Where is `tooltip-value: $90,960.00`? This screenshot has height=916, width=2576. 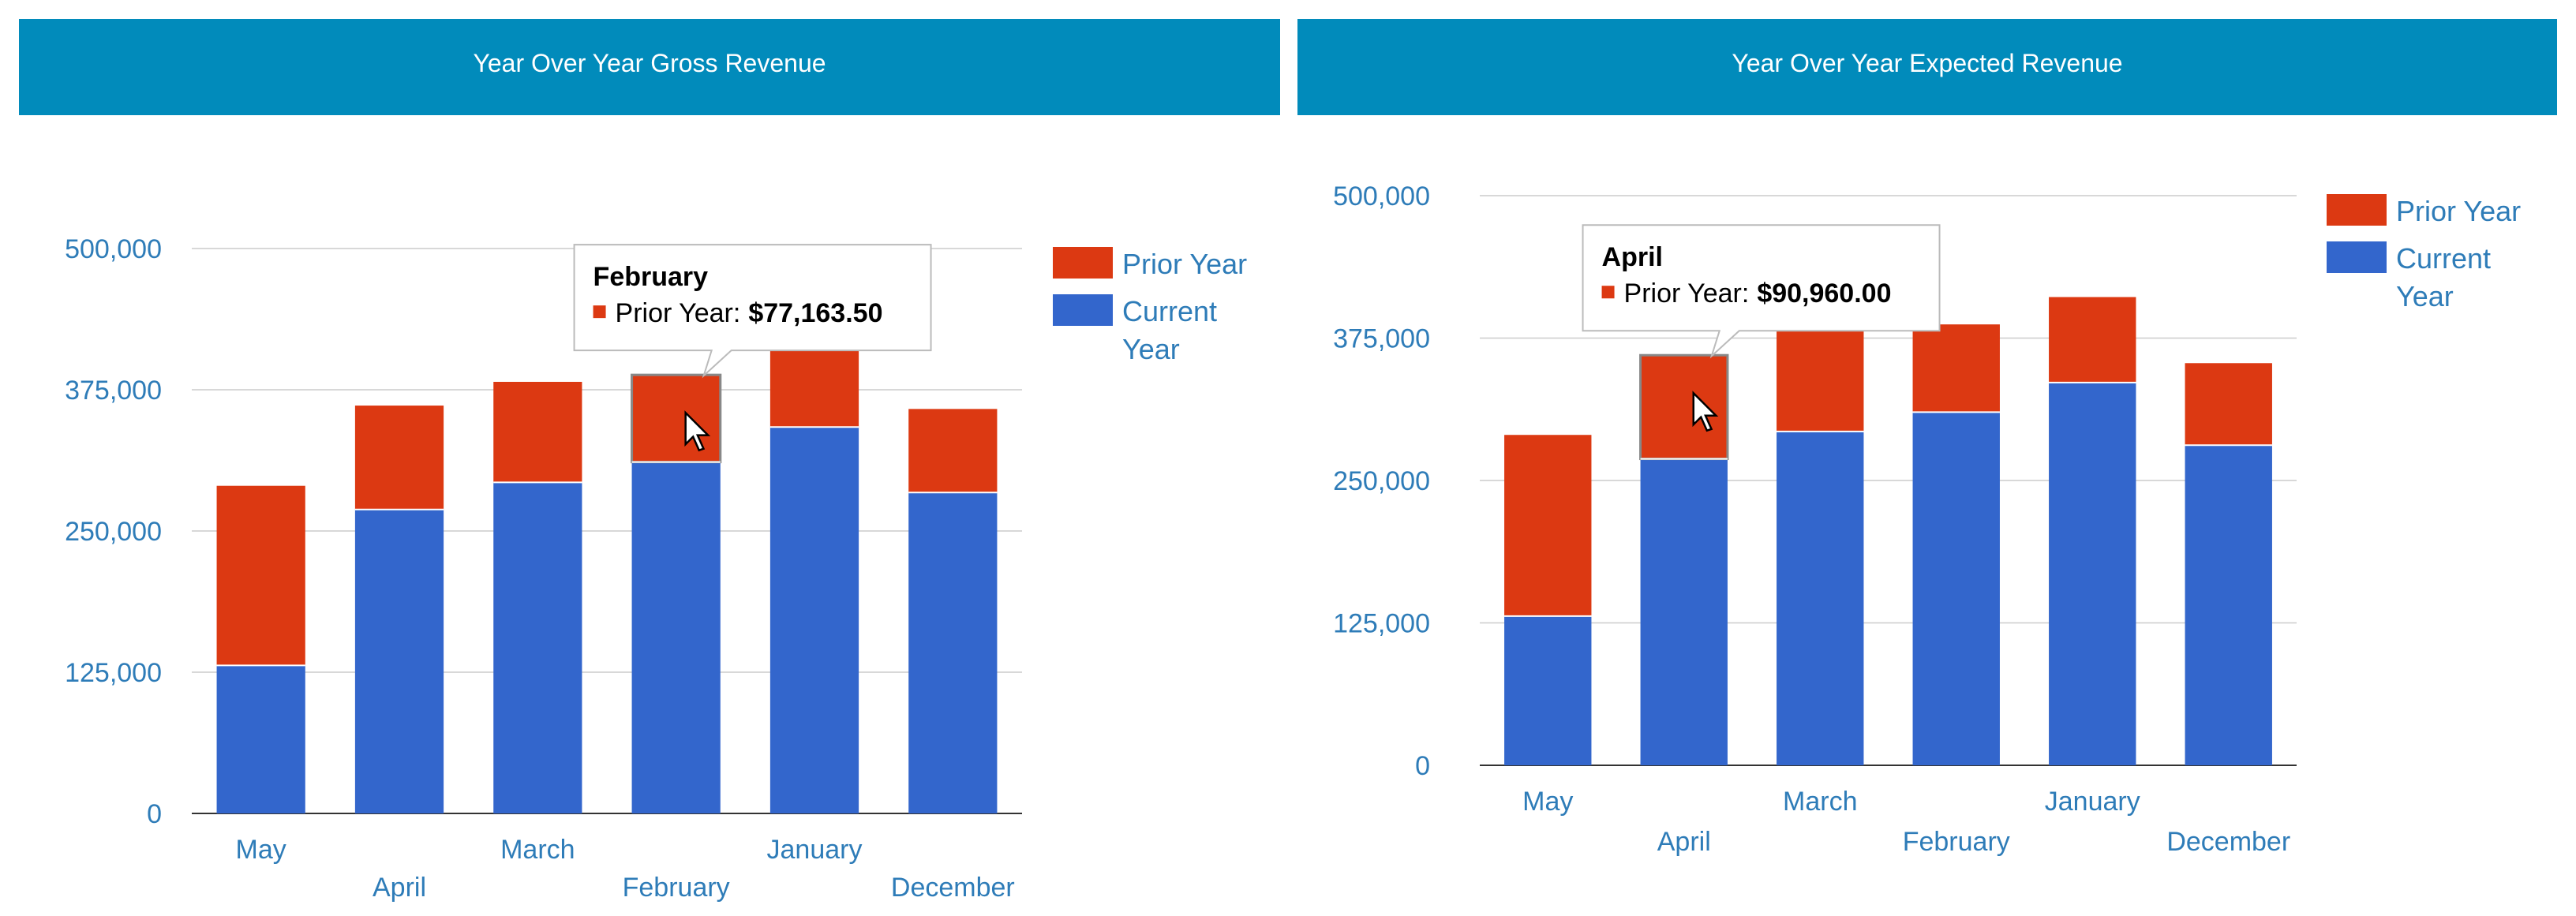
tooltip-value: $90,960.00 is located at coordinates (1824, 293).